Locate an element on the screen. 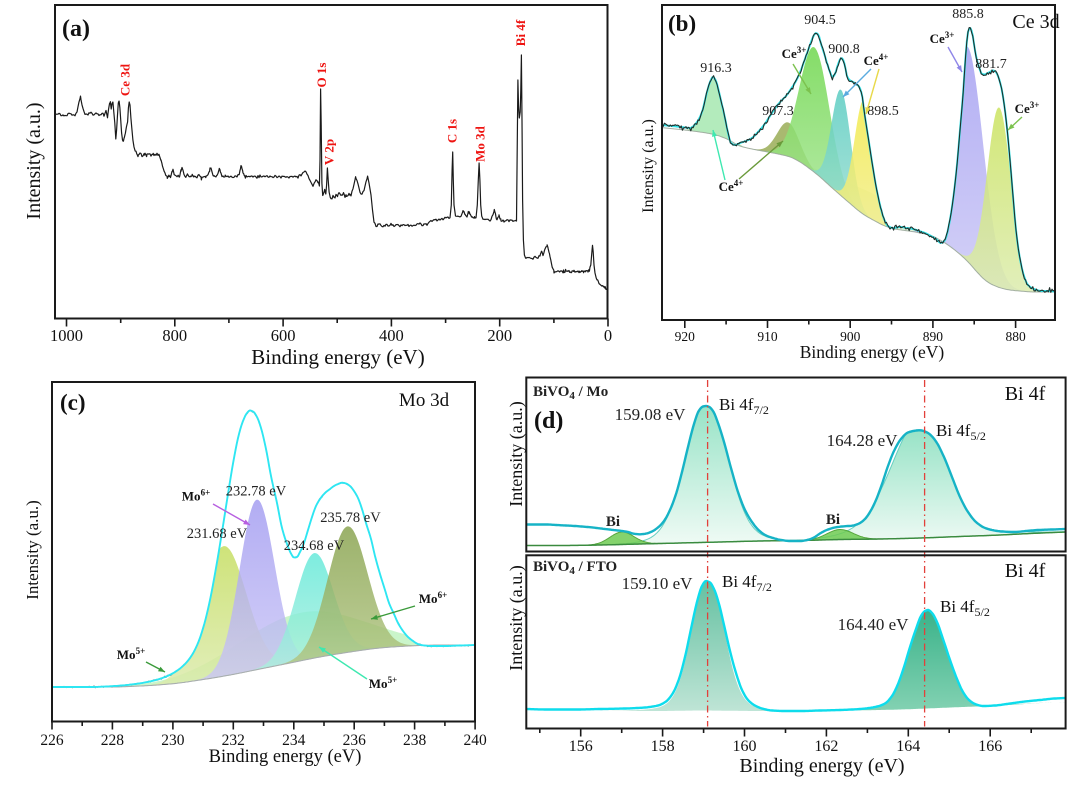  svg-text: 240 is located at coordinates (475, 740).